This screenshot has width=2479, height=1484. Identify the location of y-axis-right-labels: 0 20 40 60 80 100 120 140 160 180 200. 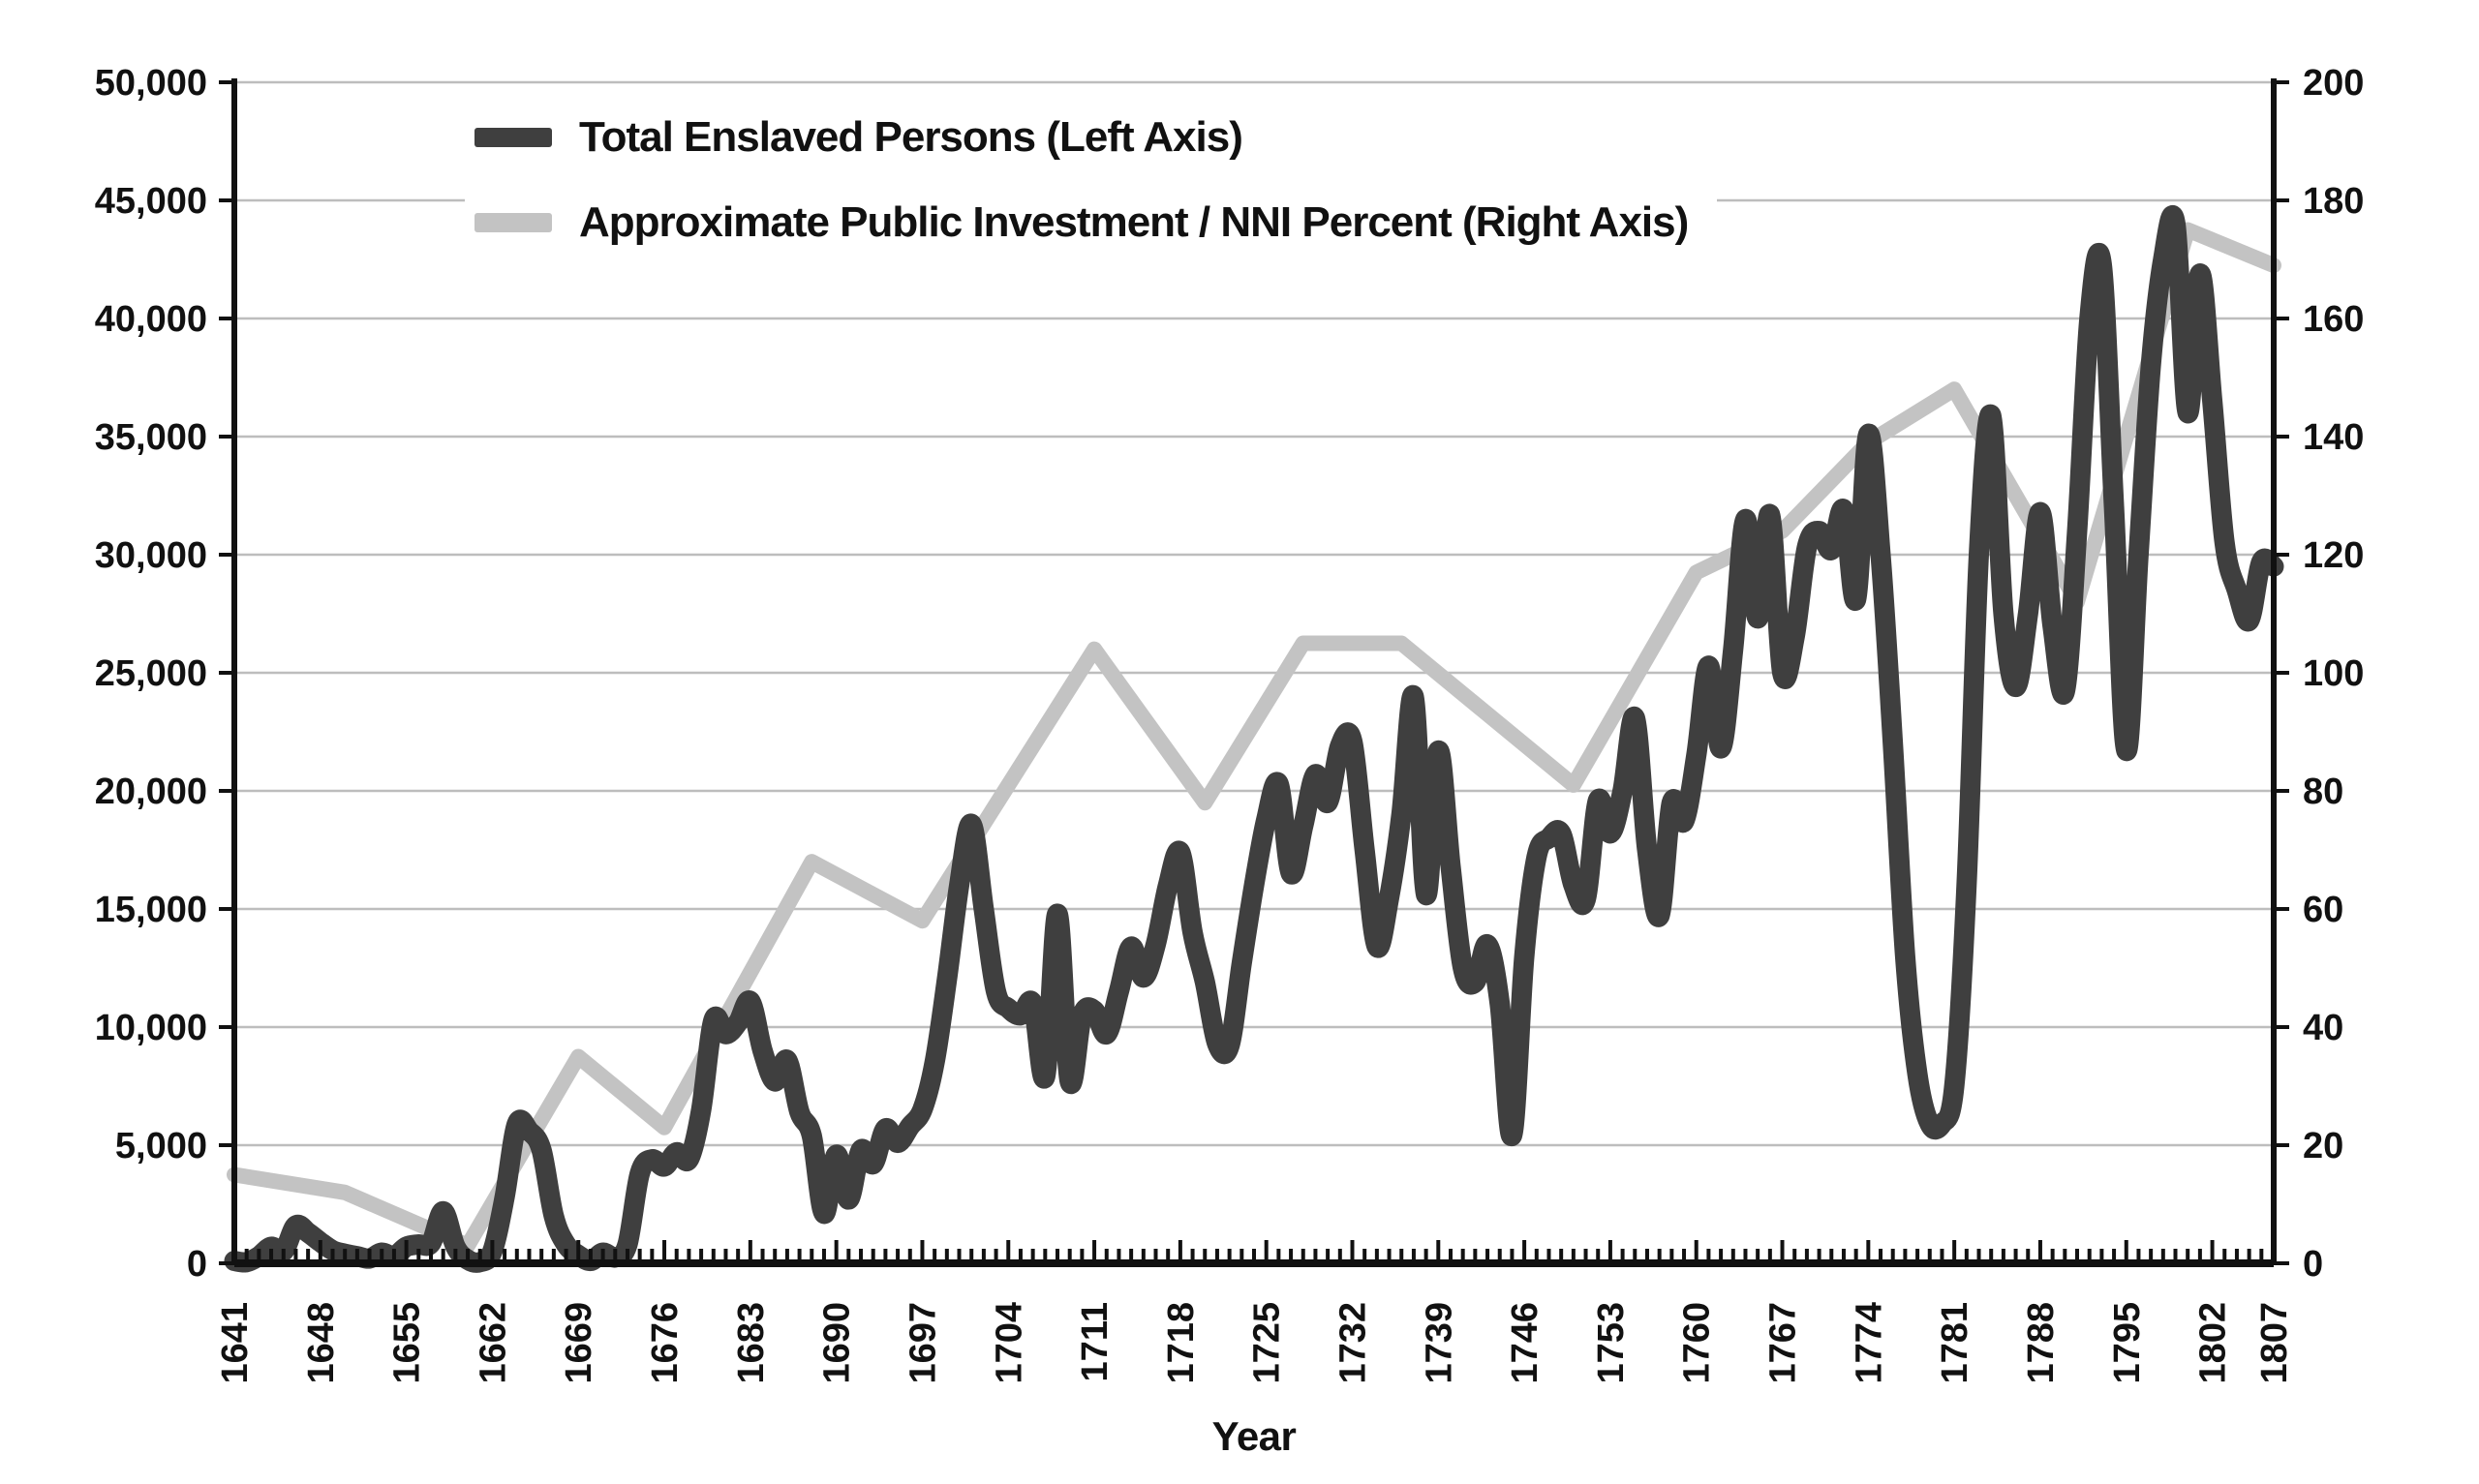
(2319, 674).